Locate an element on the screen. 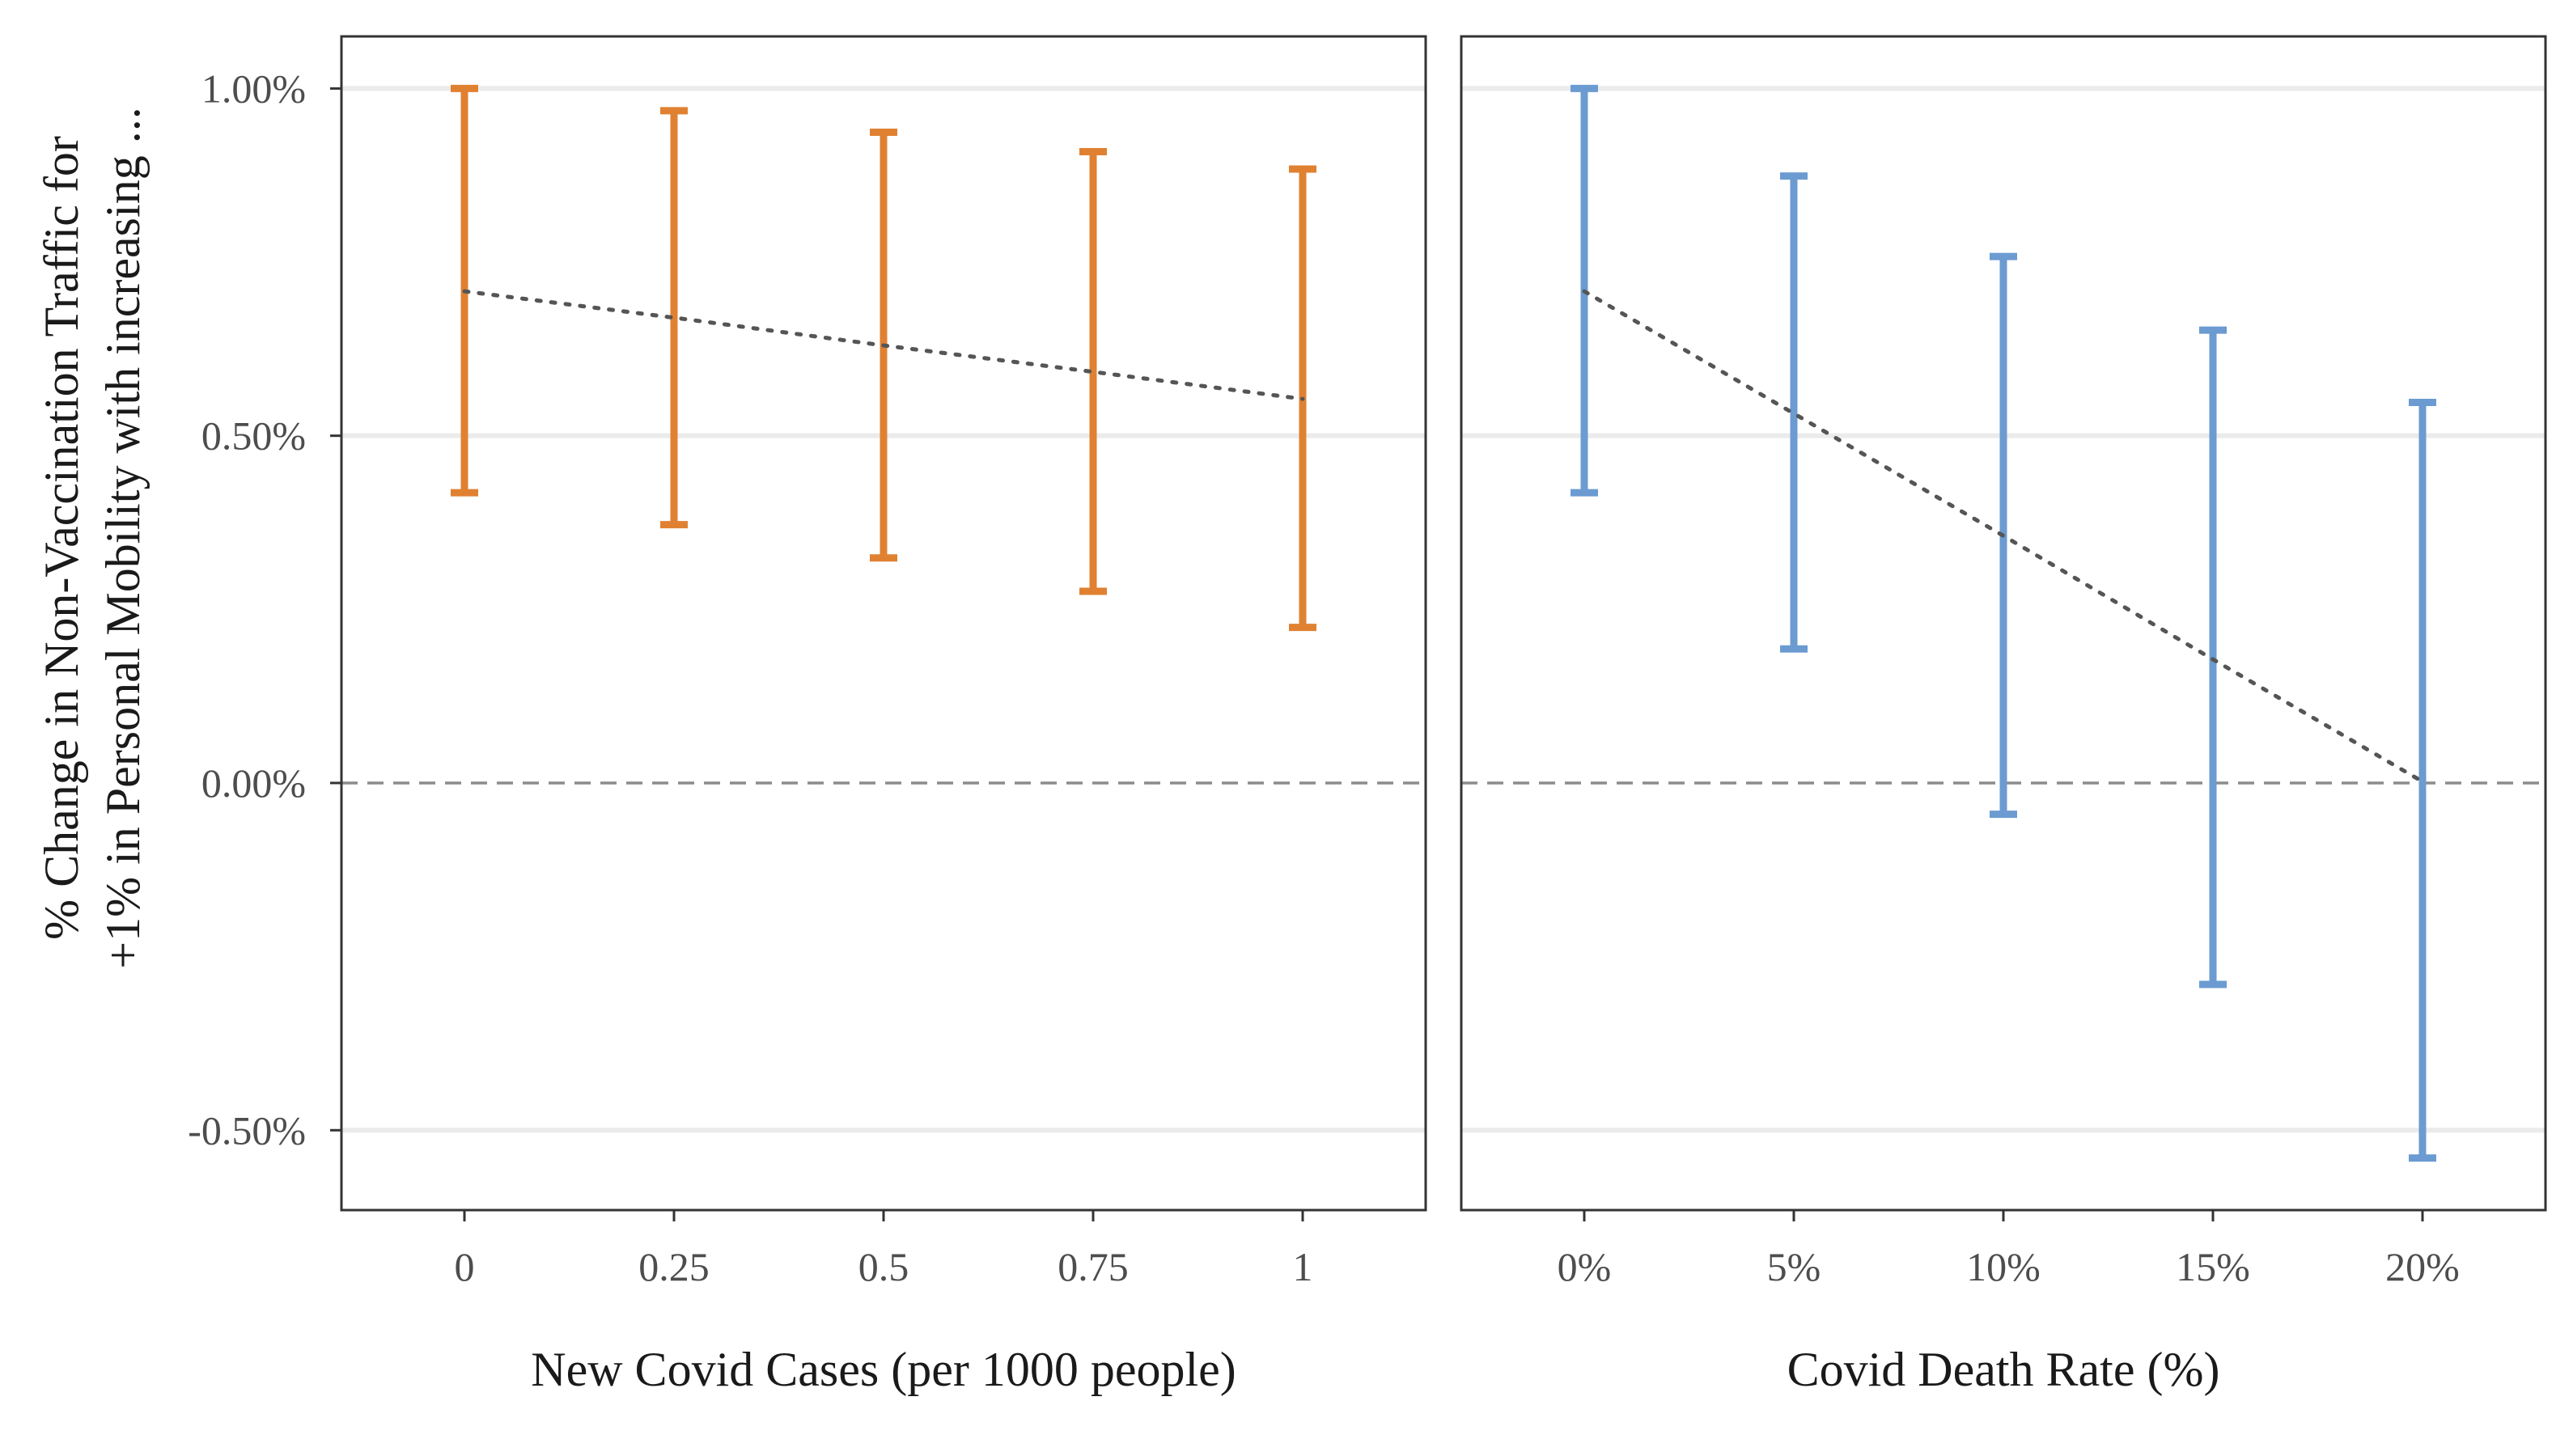 This screenshot has height=1456, width=2573. x-tick-label: 15% is located at coordinates (2213, 1266).